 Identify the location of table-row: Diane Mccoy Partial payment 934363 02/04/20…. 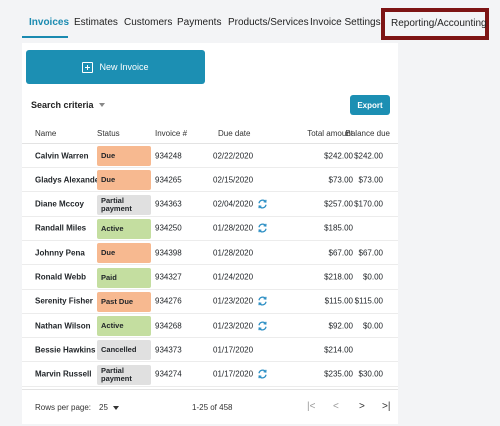
(210, 205).